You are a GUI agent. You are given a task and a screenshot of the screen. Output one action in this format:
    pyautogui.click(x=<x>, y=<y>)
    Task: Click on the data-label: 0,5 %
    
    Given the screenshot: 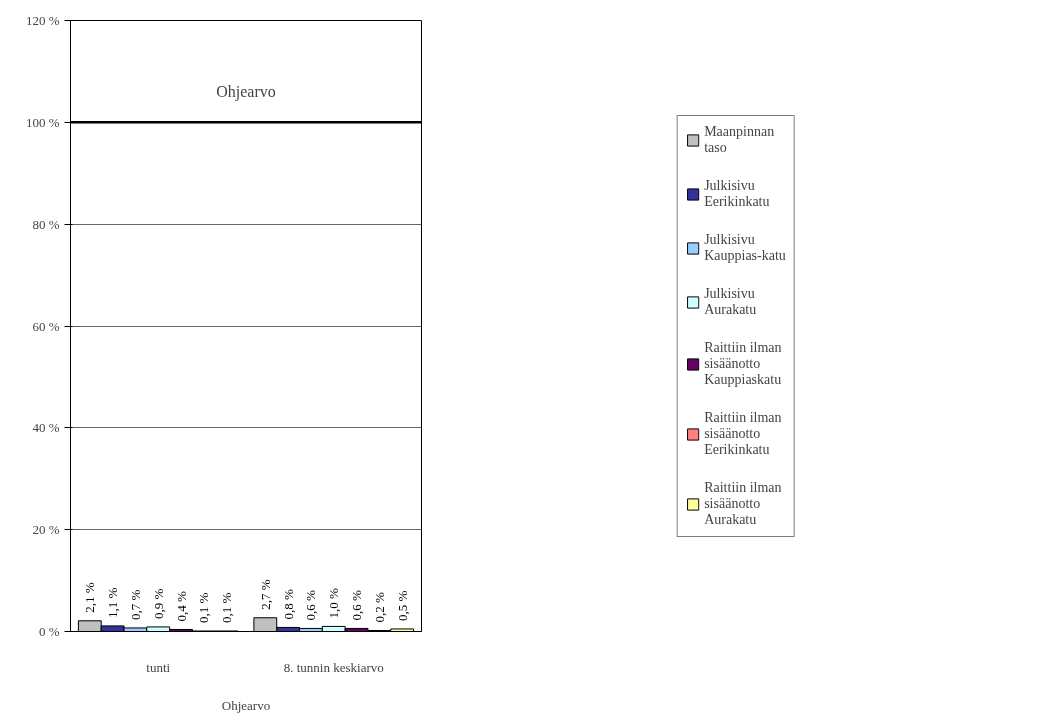 What is the action you would take?
    pyautogui.click(x=402, y=605)
    